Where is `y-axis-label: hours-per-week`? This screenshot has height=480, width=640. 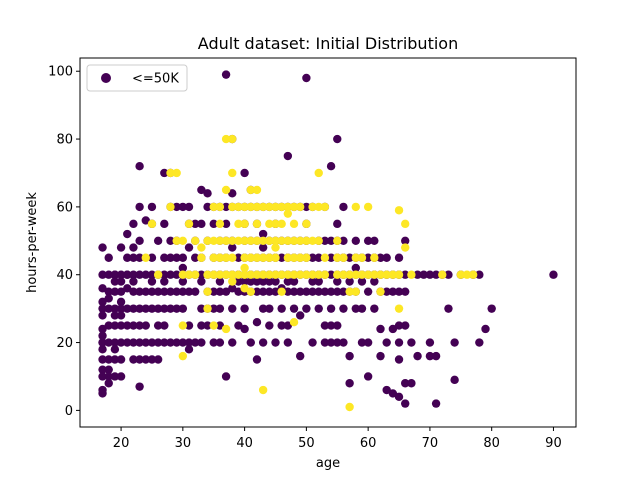 y-axis-label: hours-per-week is located at coordinates (32, 242).